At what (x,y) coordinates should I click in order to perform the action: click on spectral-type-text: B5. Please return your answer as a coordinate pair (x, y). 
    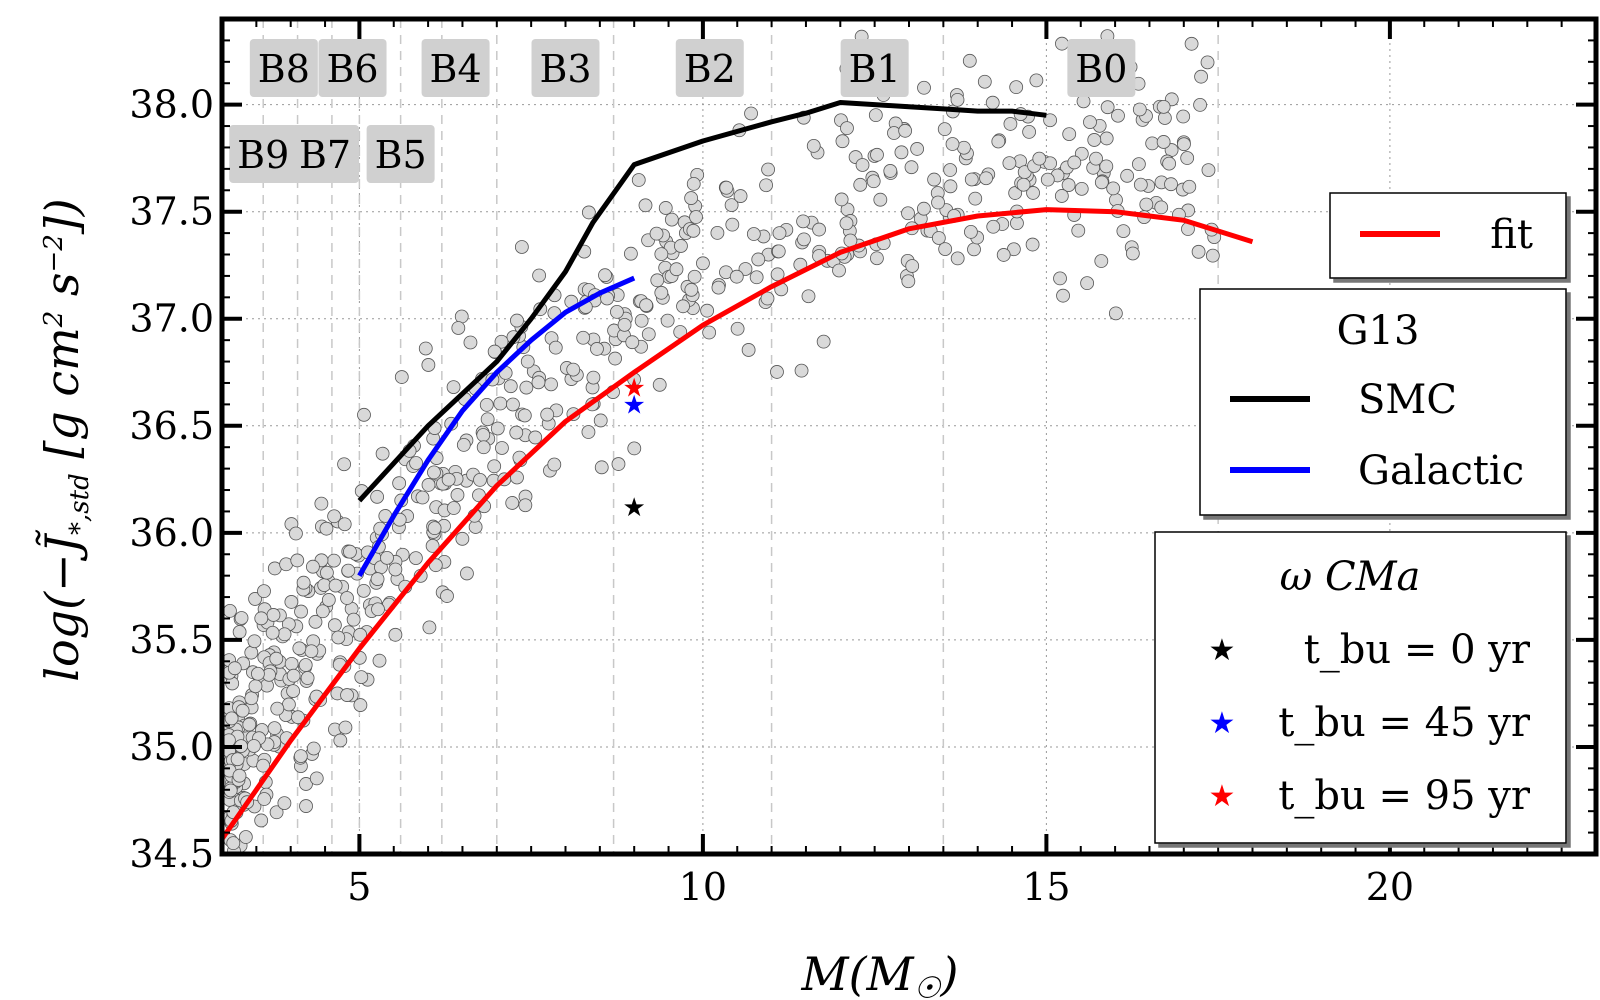
    Looking at the image, I should click on (401, 155).